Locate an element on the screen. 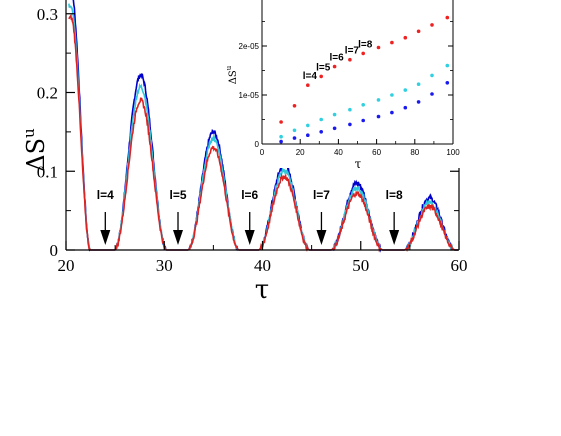 Image resolution: width=561 pixels, height=436 pixels. inset-annotations: l=4l=5l=6l=7l=8 is located at coordinates (338, 60).